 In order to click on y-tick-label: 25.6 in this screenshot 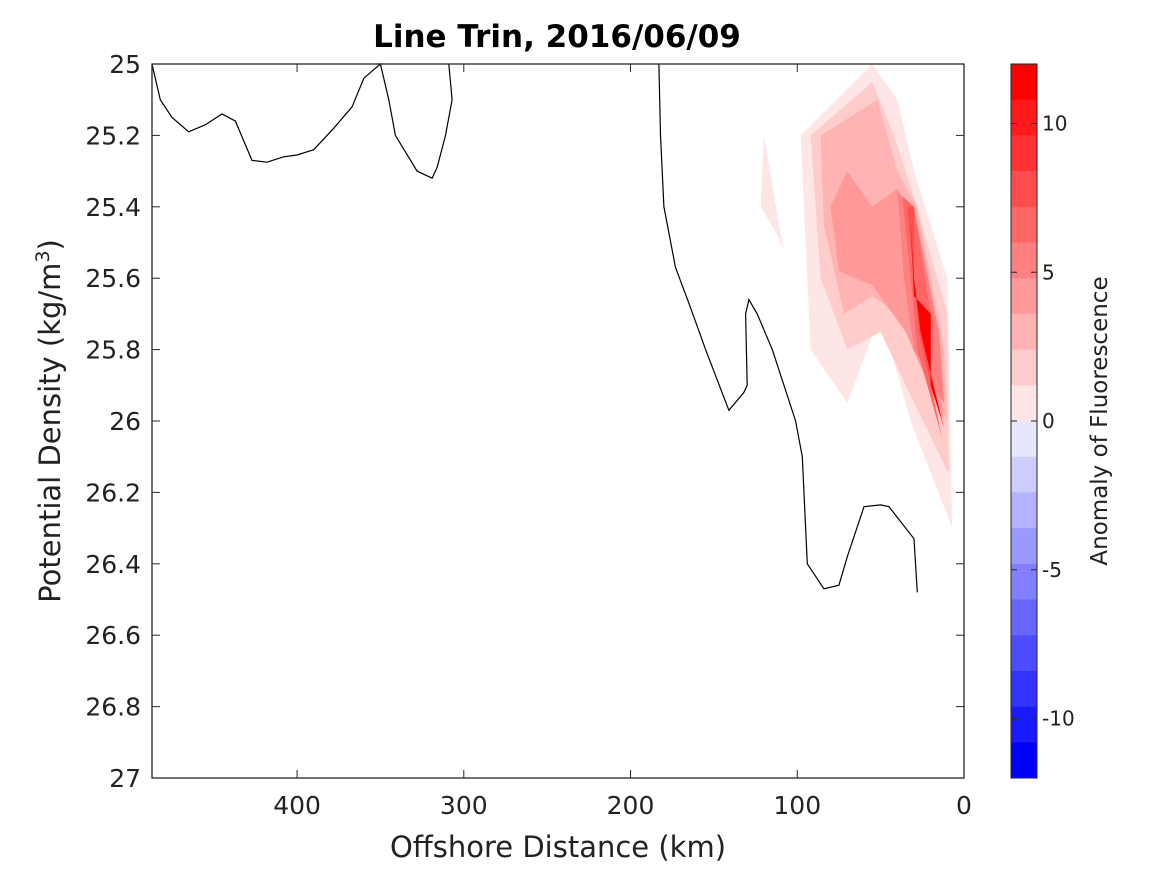, I will do `click(113, 278)`.